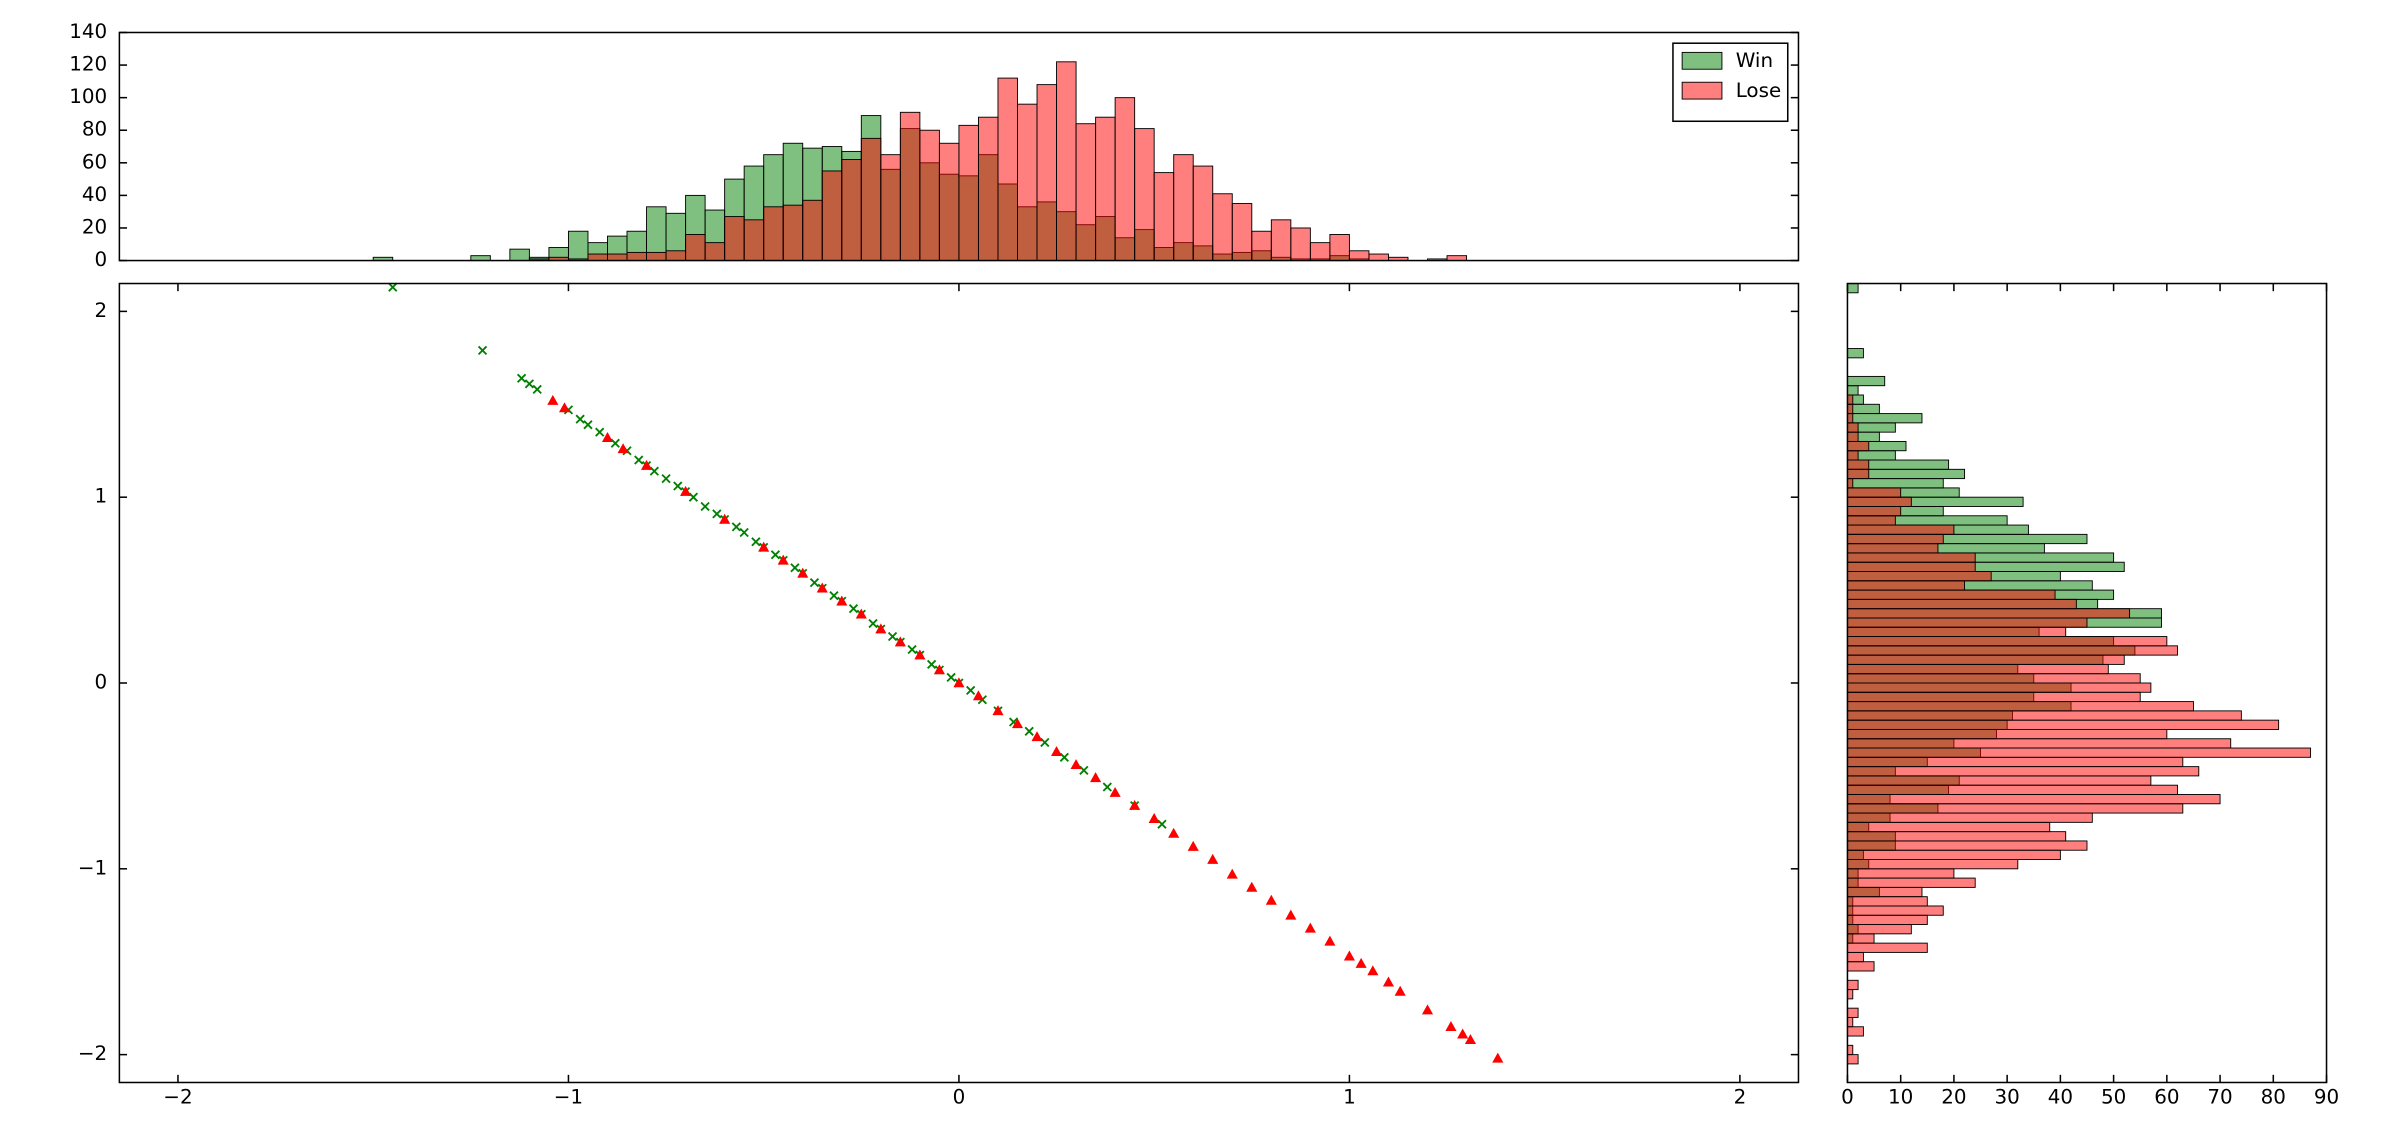 The height and width of the screenshot is (1141, 2400). Describe the element at coordinates (92, 1053) in the screenshot. I see `y-tick-label: −2` at that location.